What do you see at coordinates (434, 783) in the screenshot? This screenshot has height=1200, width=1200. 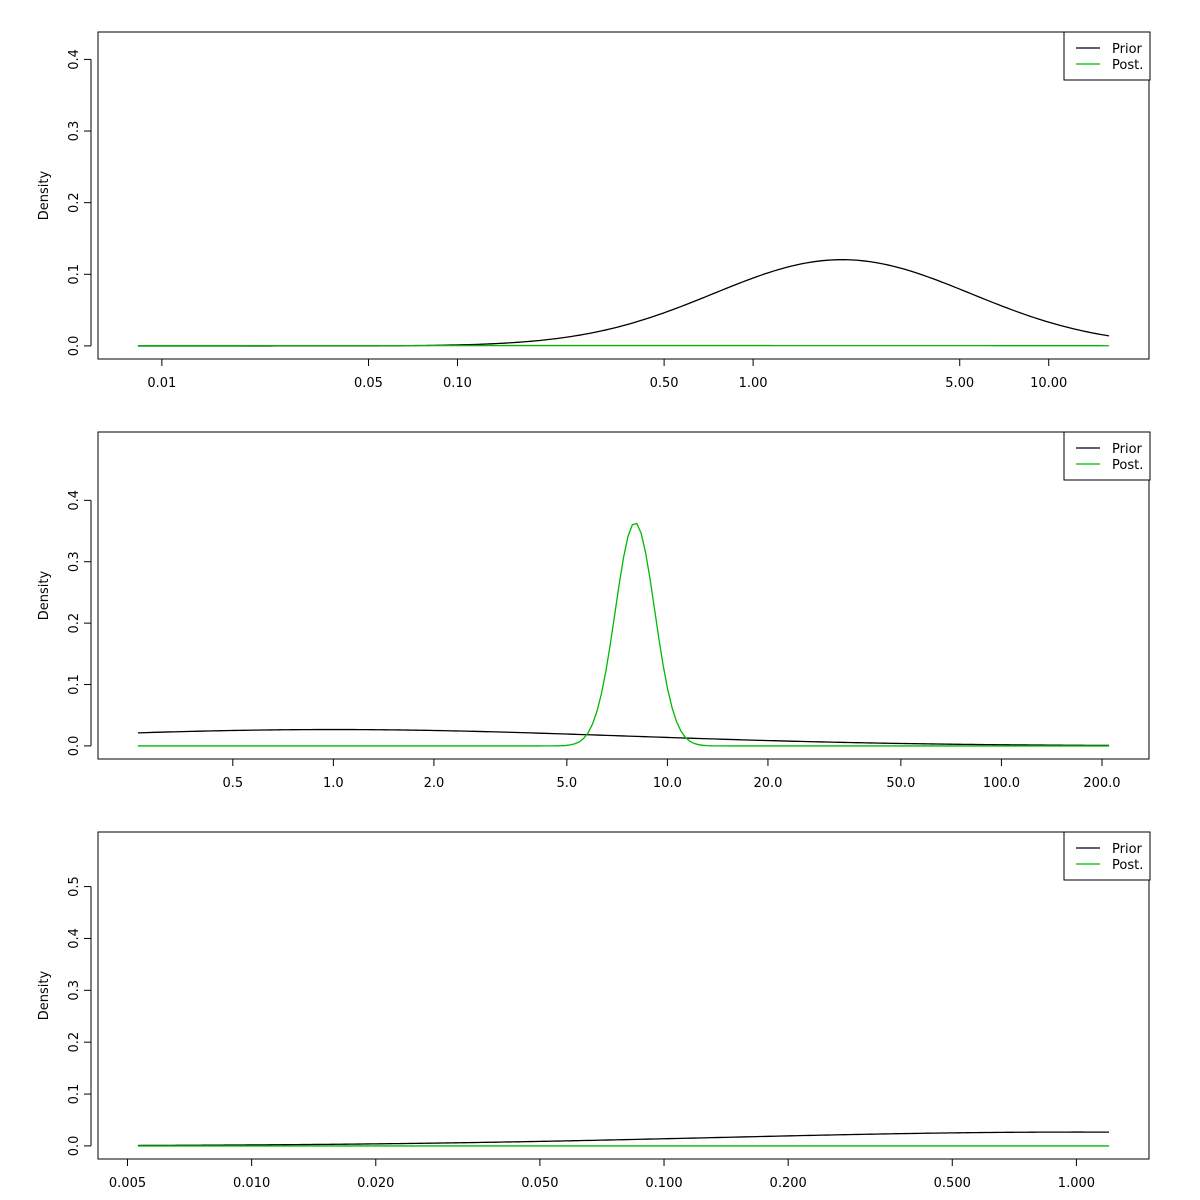 I see `x-tick-label: 2.0` at bounding box center [434, 783].